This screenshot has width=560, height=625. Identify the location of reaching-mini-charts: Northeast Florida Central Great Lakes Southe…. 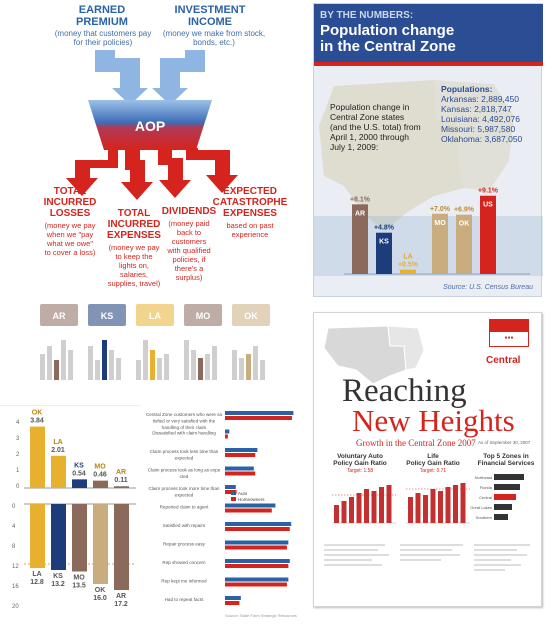
(428, 499).